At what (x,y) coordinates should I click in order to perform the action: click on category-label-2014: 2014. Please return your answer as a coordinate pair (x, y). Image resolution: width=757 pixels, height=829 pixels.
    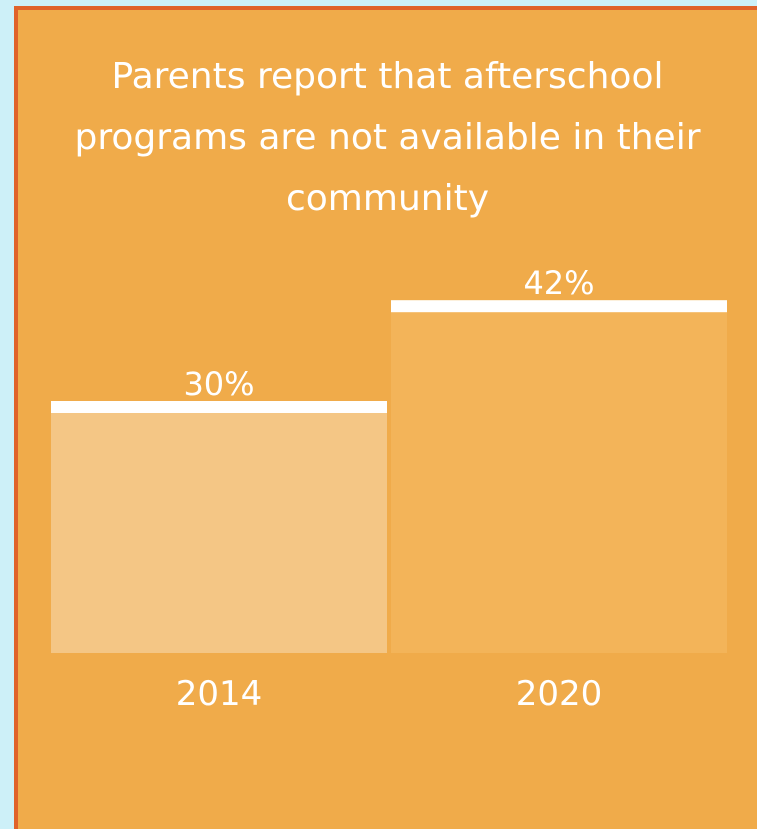
    Looking at the image, I should click on (219, 694).